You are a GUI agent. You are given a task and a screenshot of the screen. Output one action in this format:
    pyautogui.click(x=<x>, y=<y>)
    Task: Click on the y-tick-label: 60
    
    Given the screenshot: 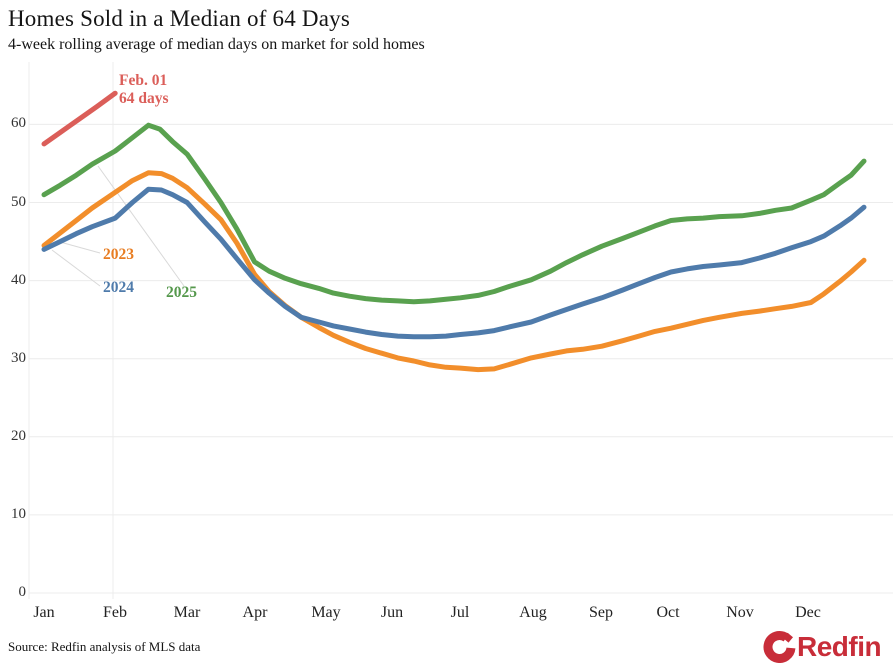 What is the action you would take?
    pyautogui.click(x=18, y=123)
    